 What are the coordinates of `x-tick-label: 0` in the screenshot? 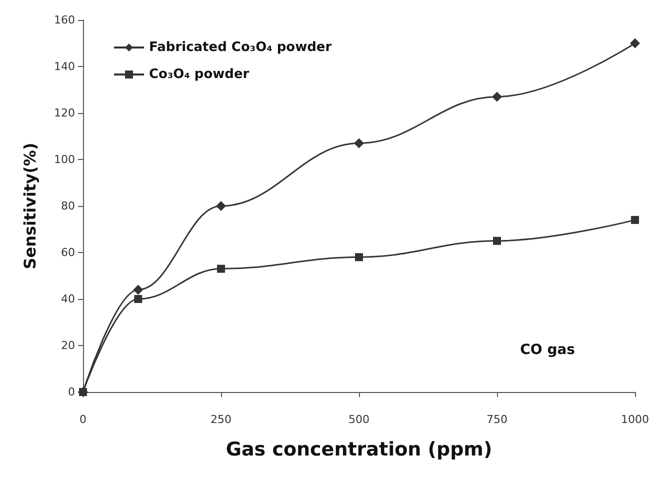 It's located at (83, 419).